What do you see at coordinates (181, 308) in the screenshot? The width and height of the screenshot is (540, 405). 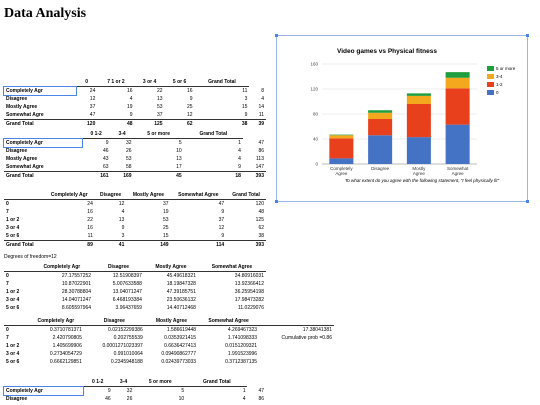 I see `table-cell: 14.40712468` at bounding box center [181, 308].